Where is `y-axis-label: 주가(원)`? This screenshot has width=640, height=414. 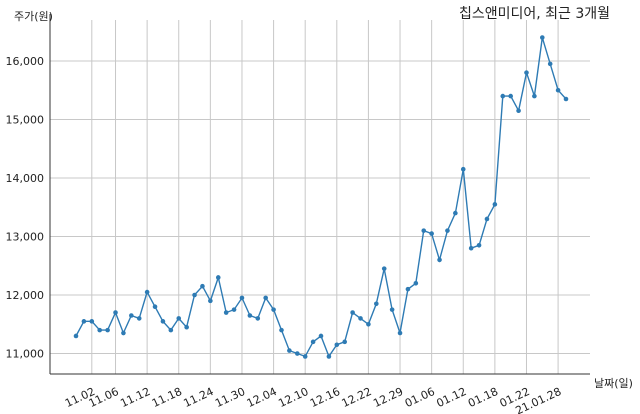
y-axis-label: 주가(원) is located at coordinates (33, 16).